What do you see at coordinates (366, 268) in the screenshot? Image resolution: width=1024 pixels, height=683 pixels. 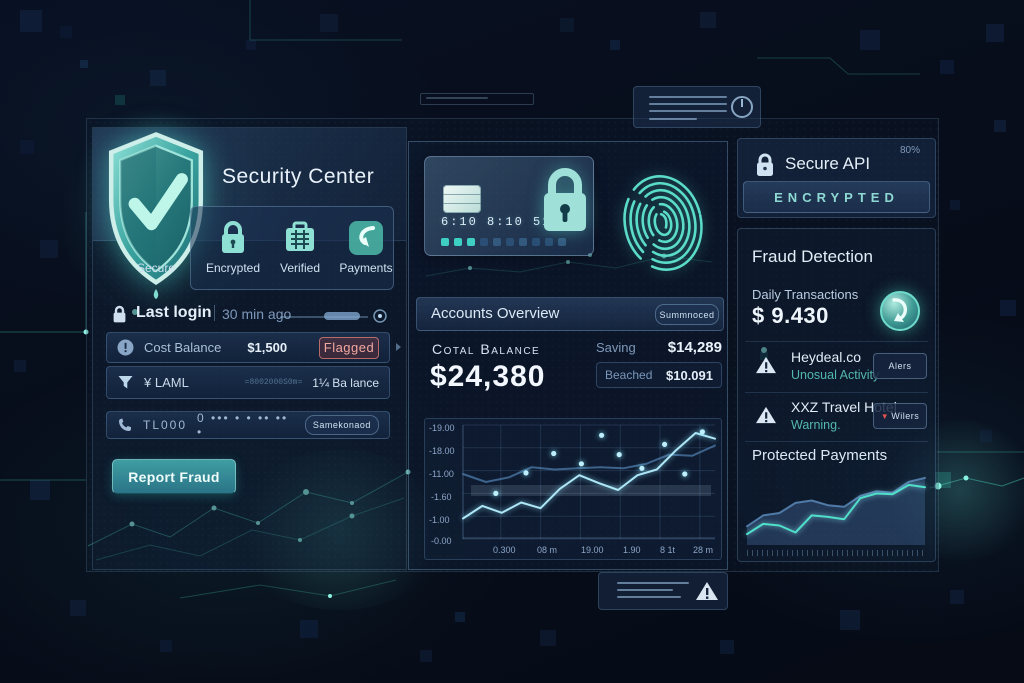 I see `feature-label-payments: Payments` at bounding box center [366, 268].